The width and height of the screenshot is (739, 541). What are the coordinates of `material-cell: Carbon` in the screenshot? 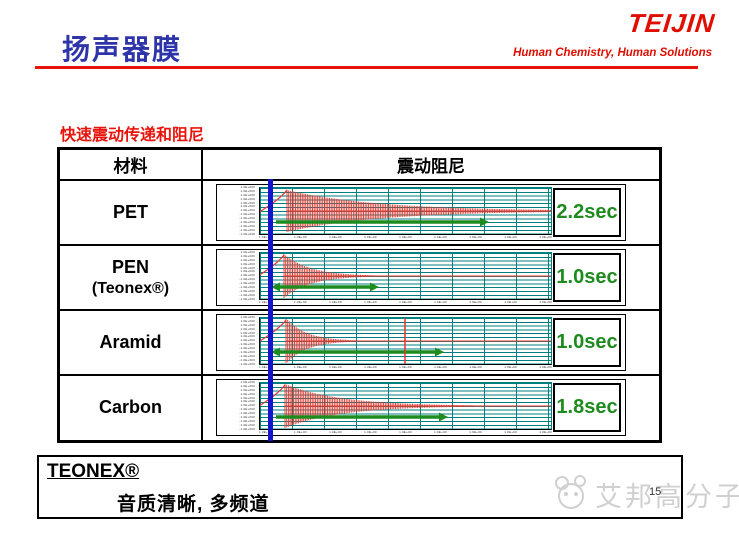 It's located at (131, 408).